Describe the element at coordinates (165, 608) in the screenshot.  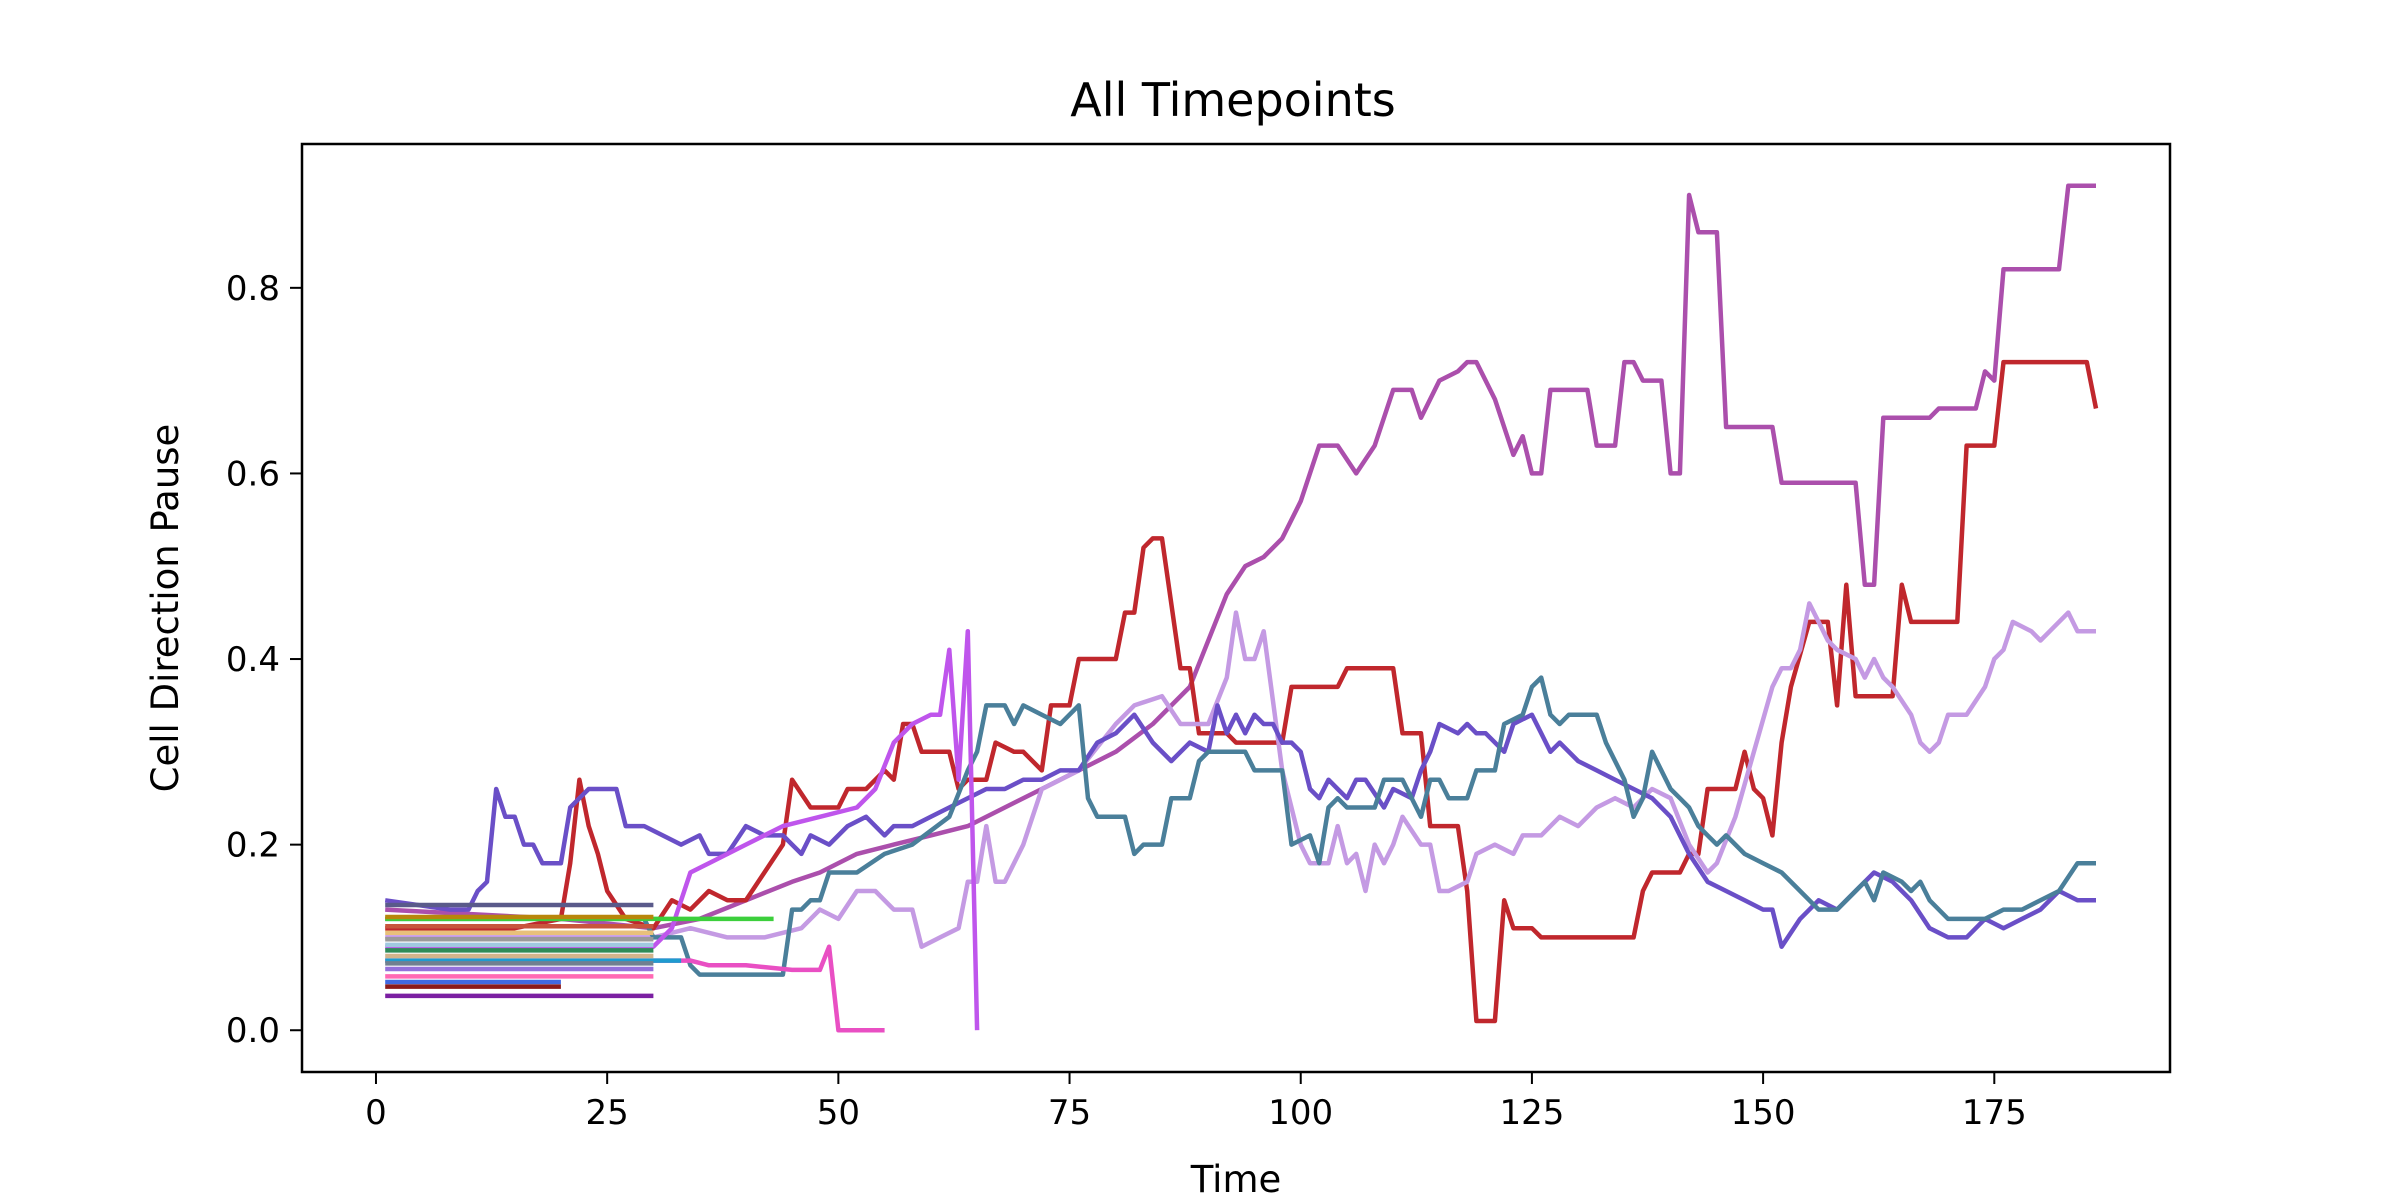
I see `y-axis-label: Cell Direction Pause` at that location.